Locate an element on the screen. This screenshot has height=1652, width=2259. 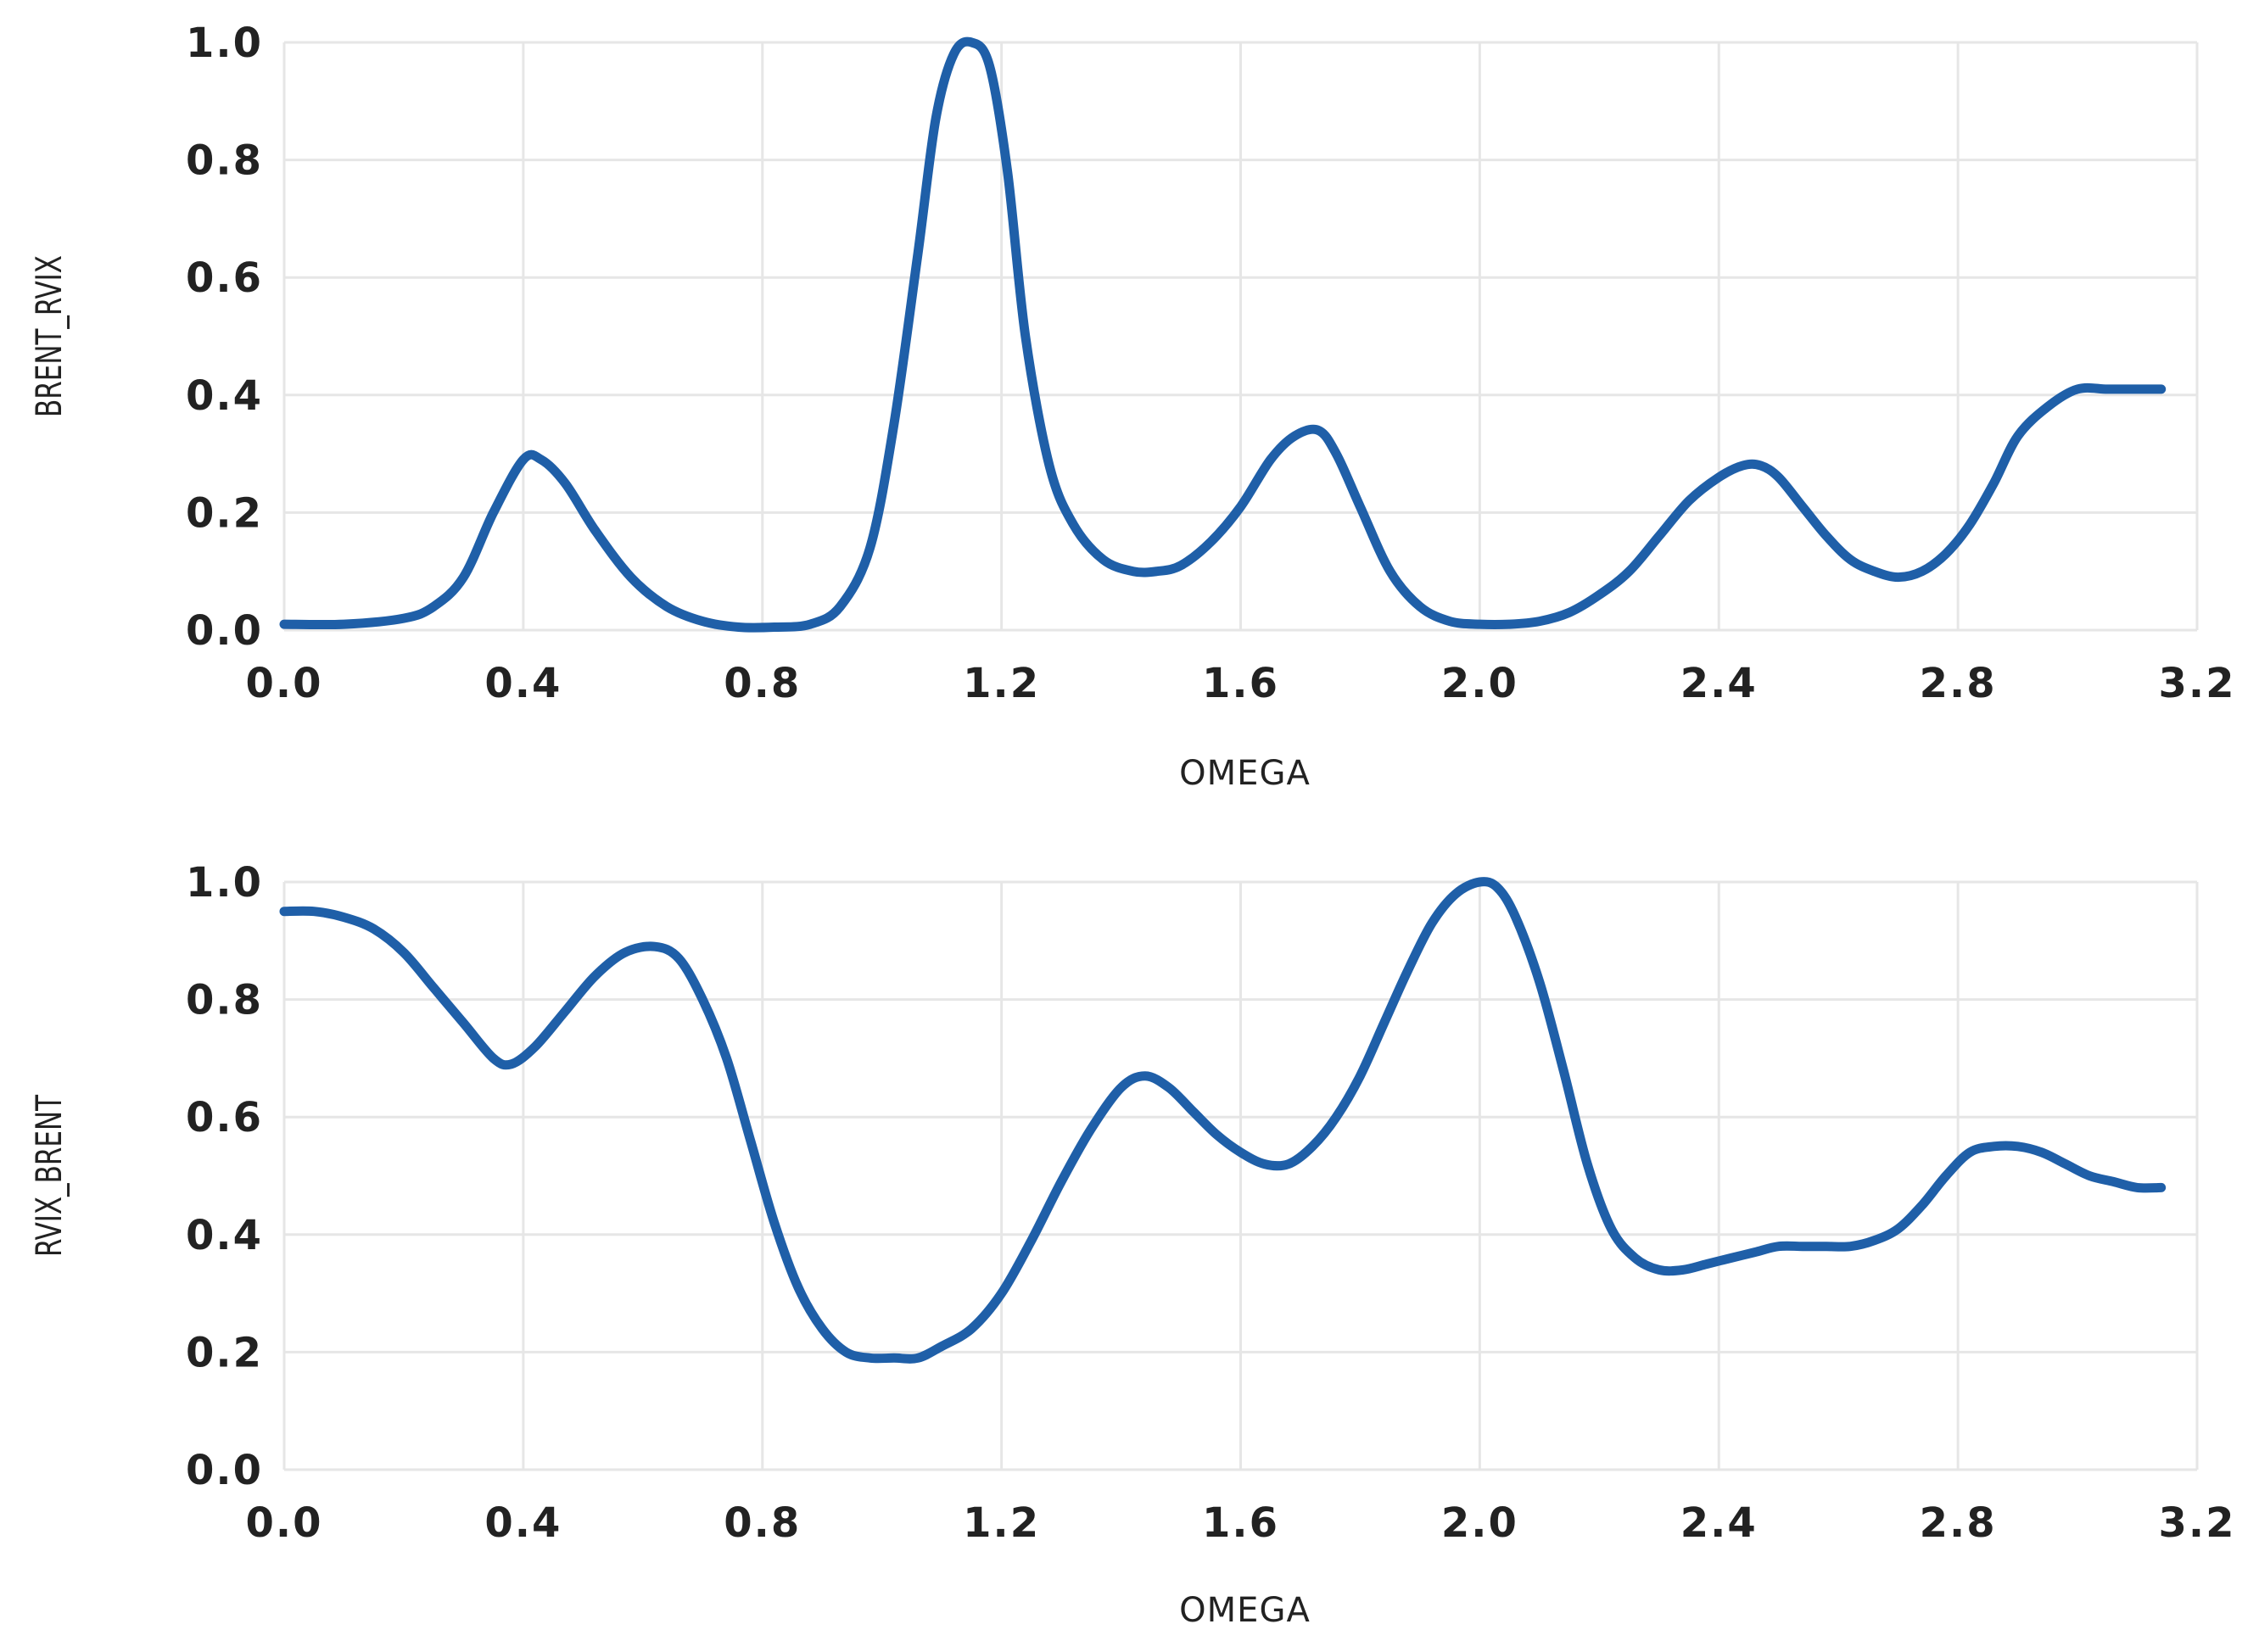
y-axis-label: BRENT_RVIX is located at coordinates (50, 336).